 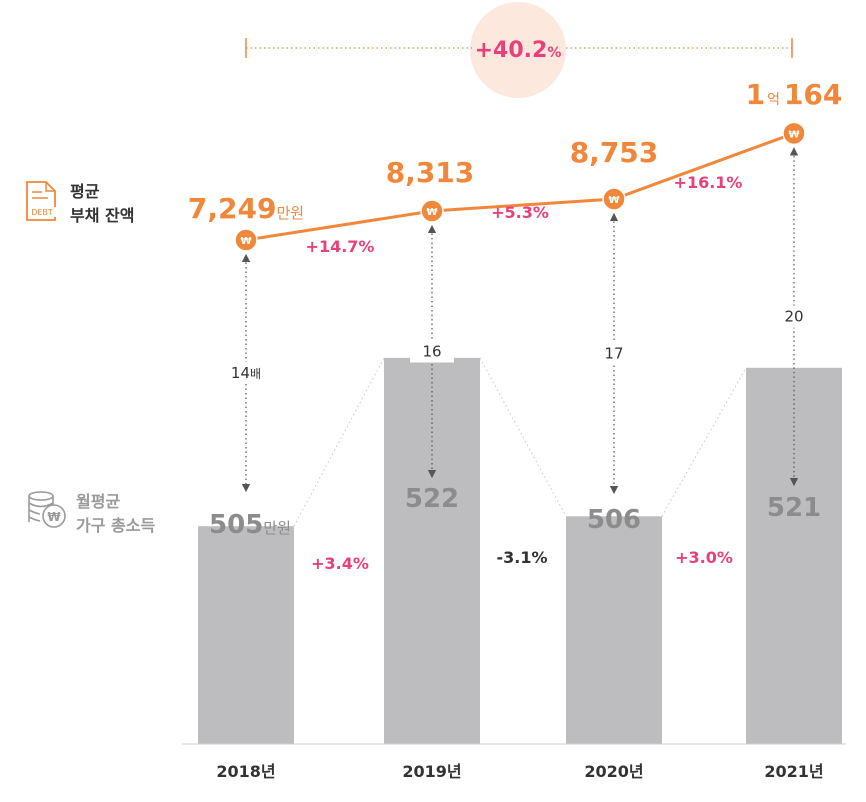 I want to click on legend-income: ₩ 월평균 가구 총소득, so click(x=91, y=513).